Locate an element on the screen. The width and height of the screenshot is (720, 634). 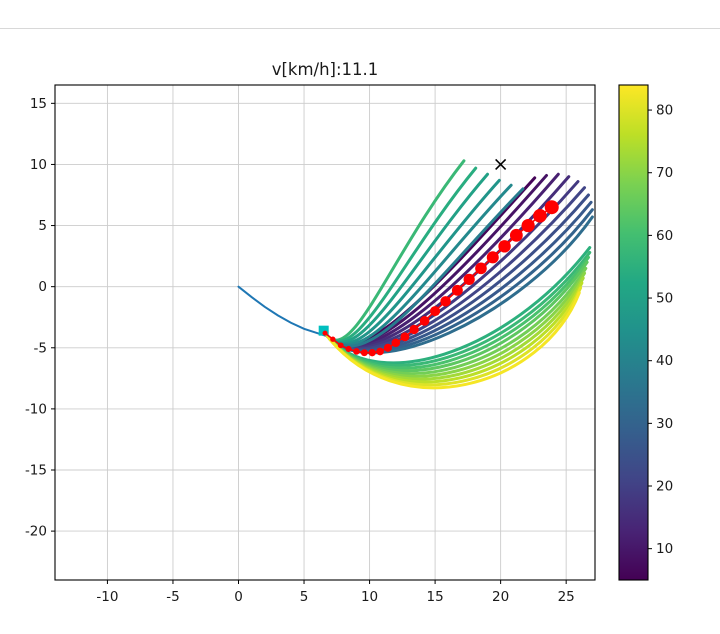
y-tick-label: -10 is located at coordinates (36, 409).